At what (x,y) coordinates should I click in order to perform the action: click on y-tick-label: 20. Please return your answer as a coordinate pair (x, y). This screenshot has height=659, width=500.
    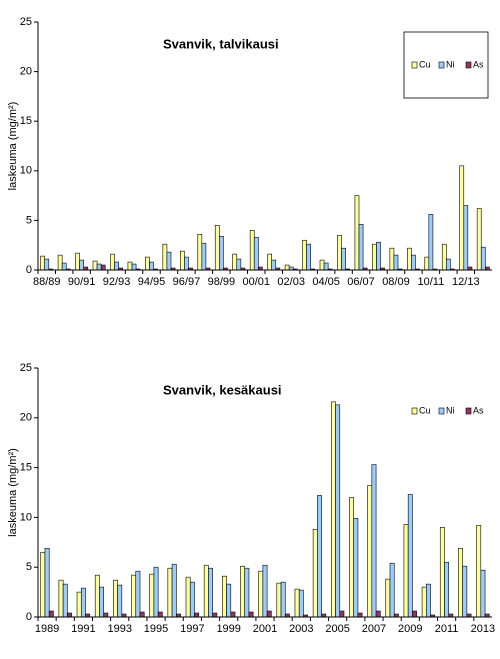
    Looking at the image, I should click on (26, 72).